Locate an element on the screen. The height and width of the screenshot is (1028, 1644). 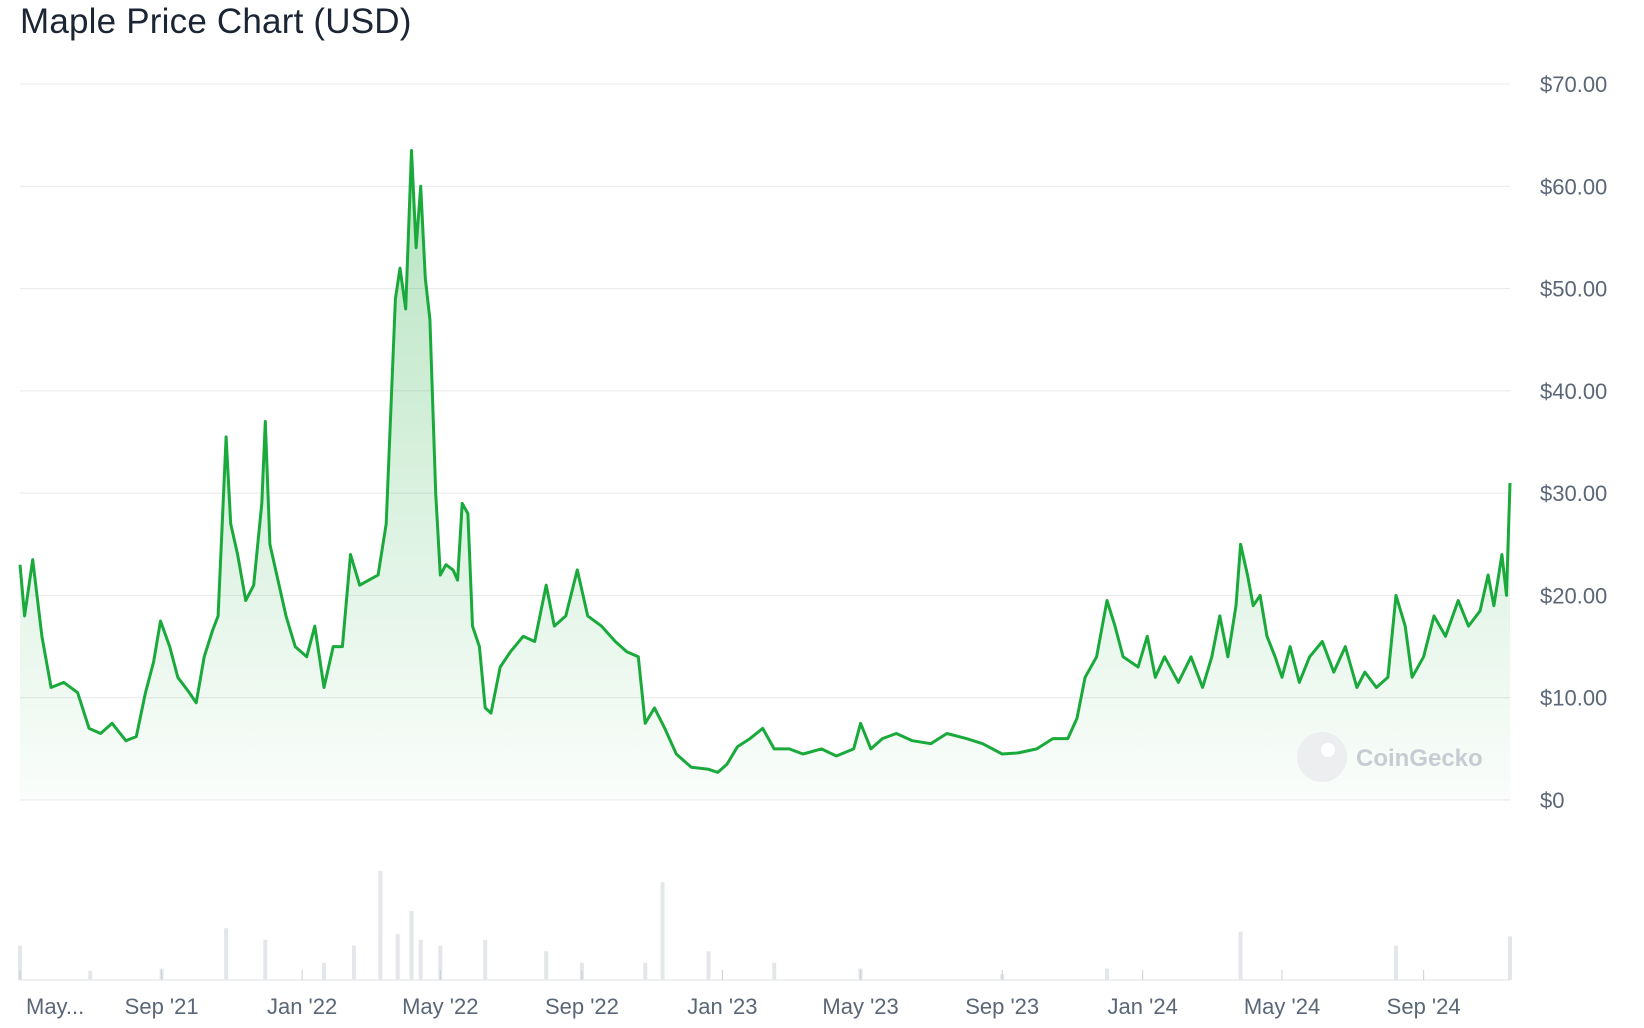
x-tick-label: Sep '23 is located at coordinates (1002, 1006).